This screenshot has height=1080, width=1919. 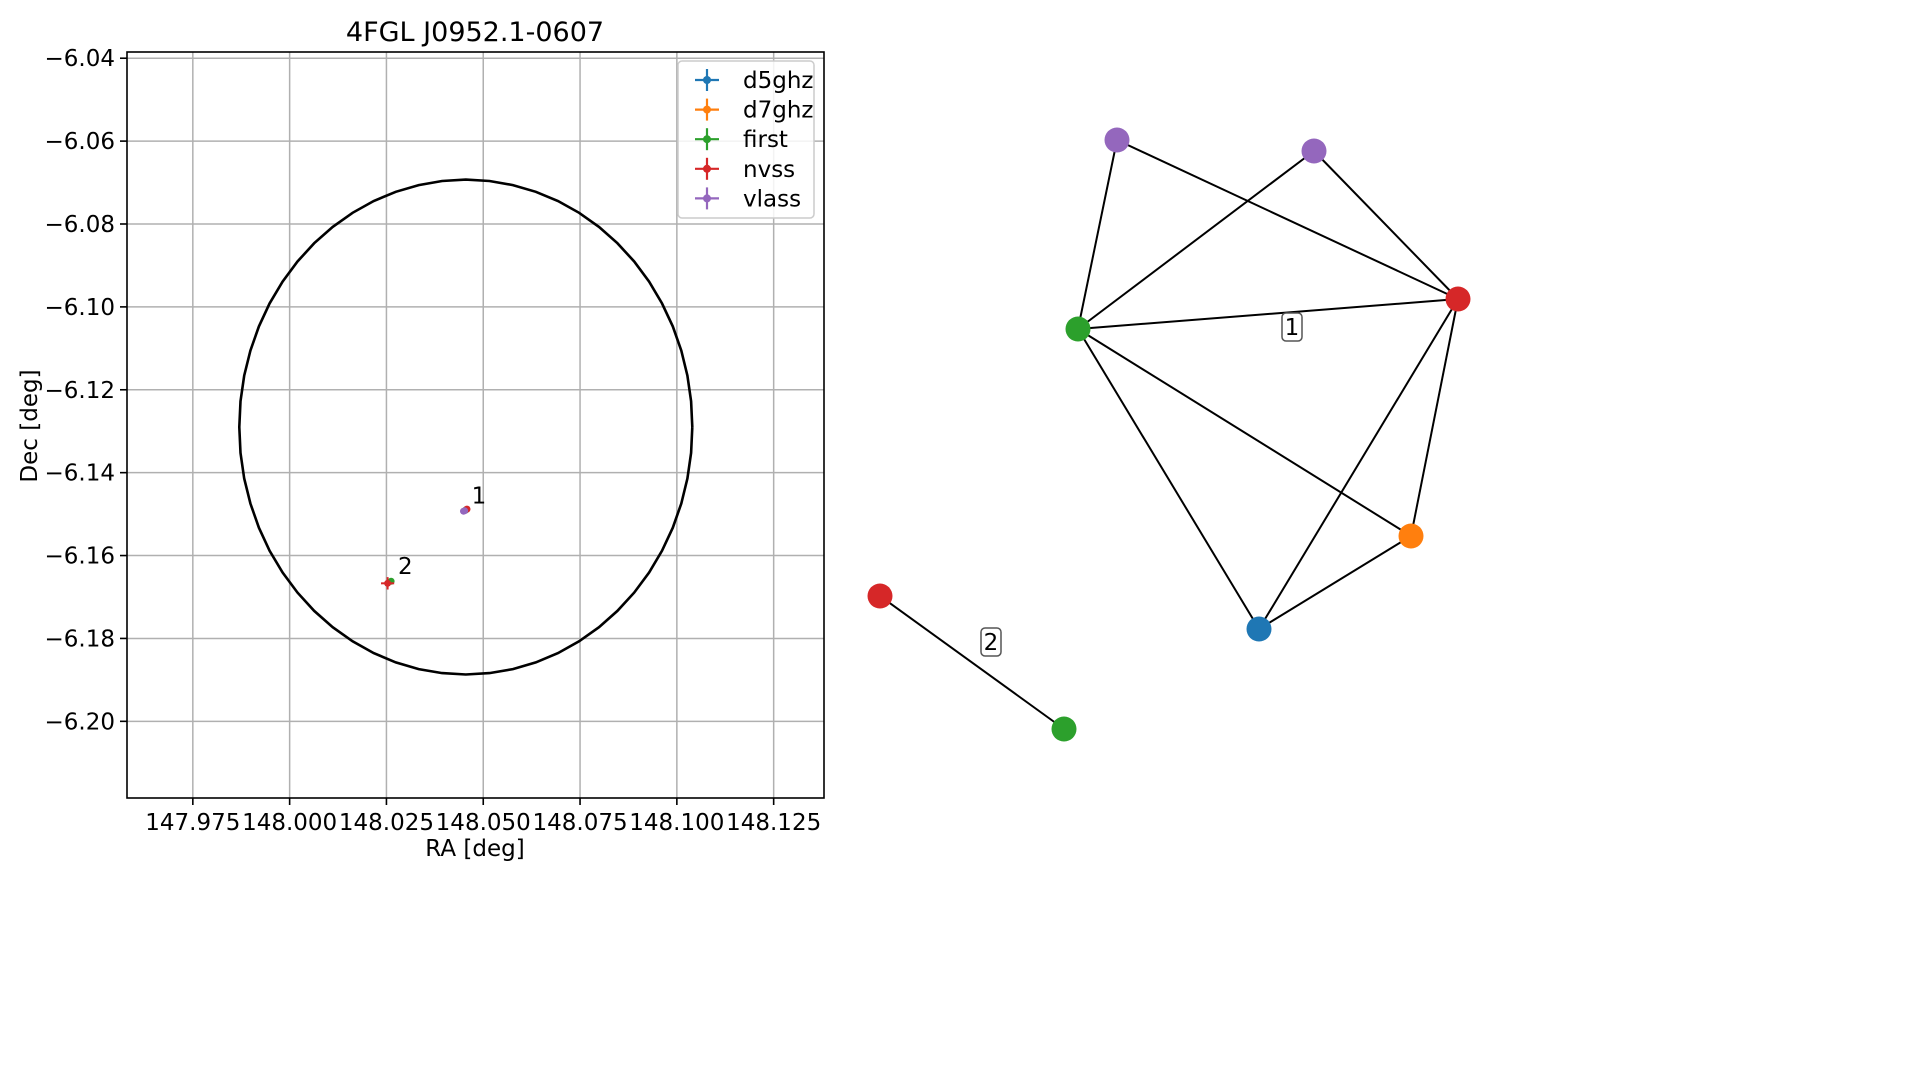 I want to click on x-tick-label: 148.050, so click(x=483, y=823).